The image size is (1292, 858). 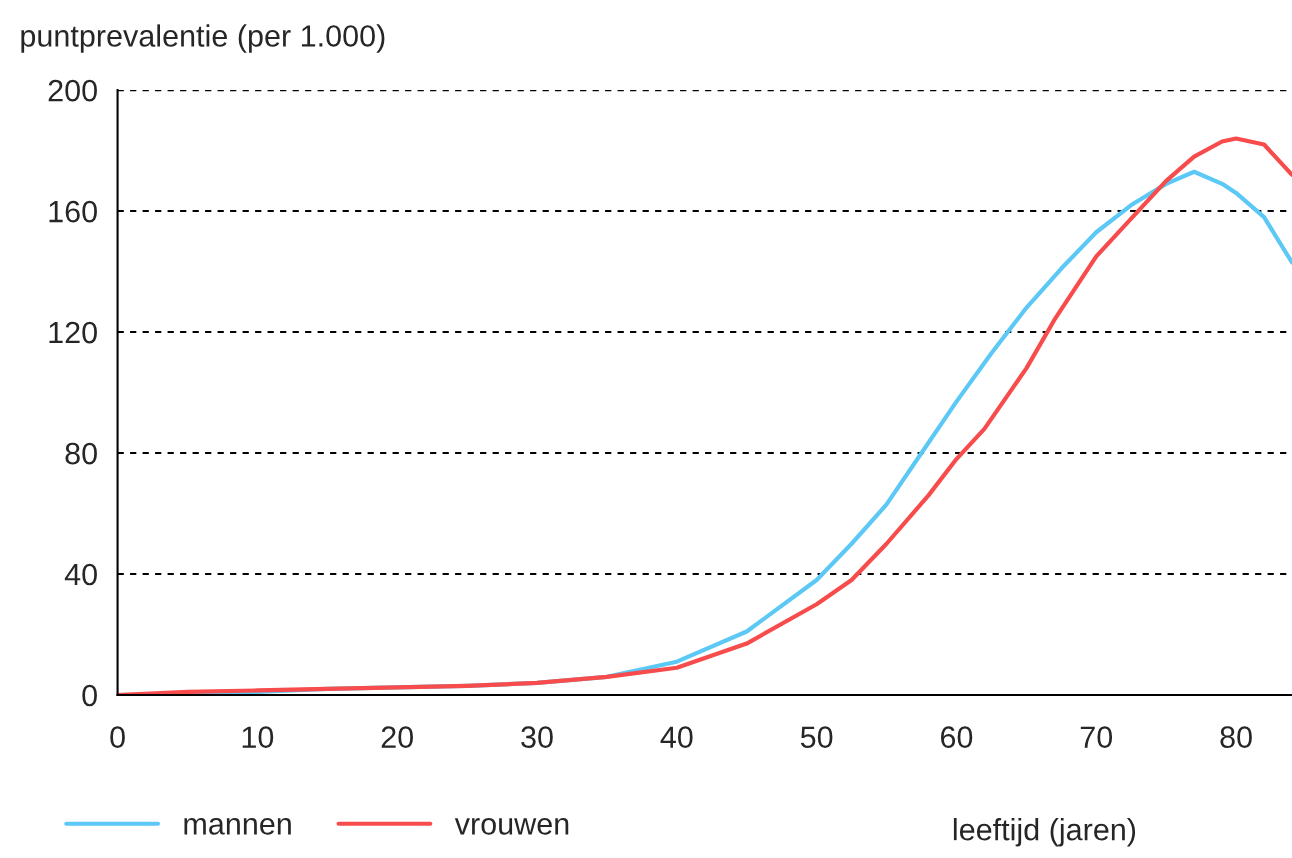 I want to click on x-tick-label: 50, so click(x=816, y=737).